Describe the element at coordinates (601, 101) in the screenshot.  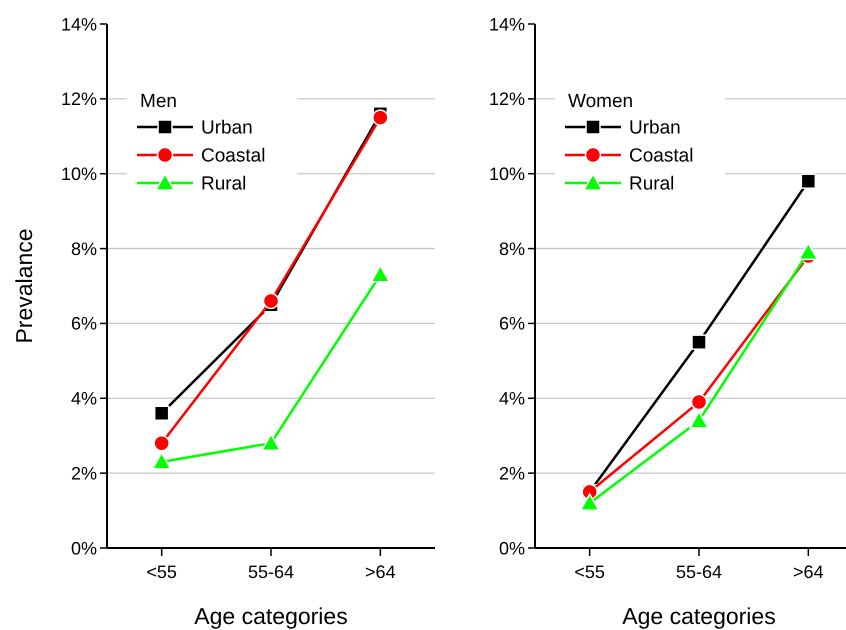
I see `legend-title: Women` at that location.